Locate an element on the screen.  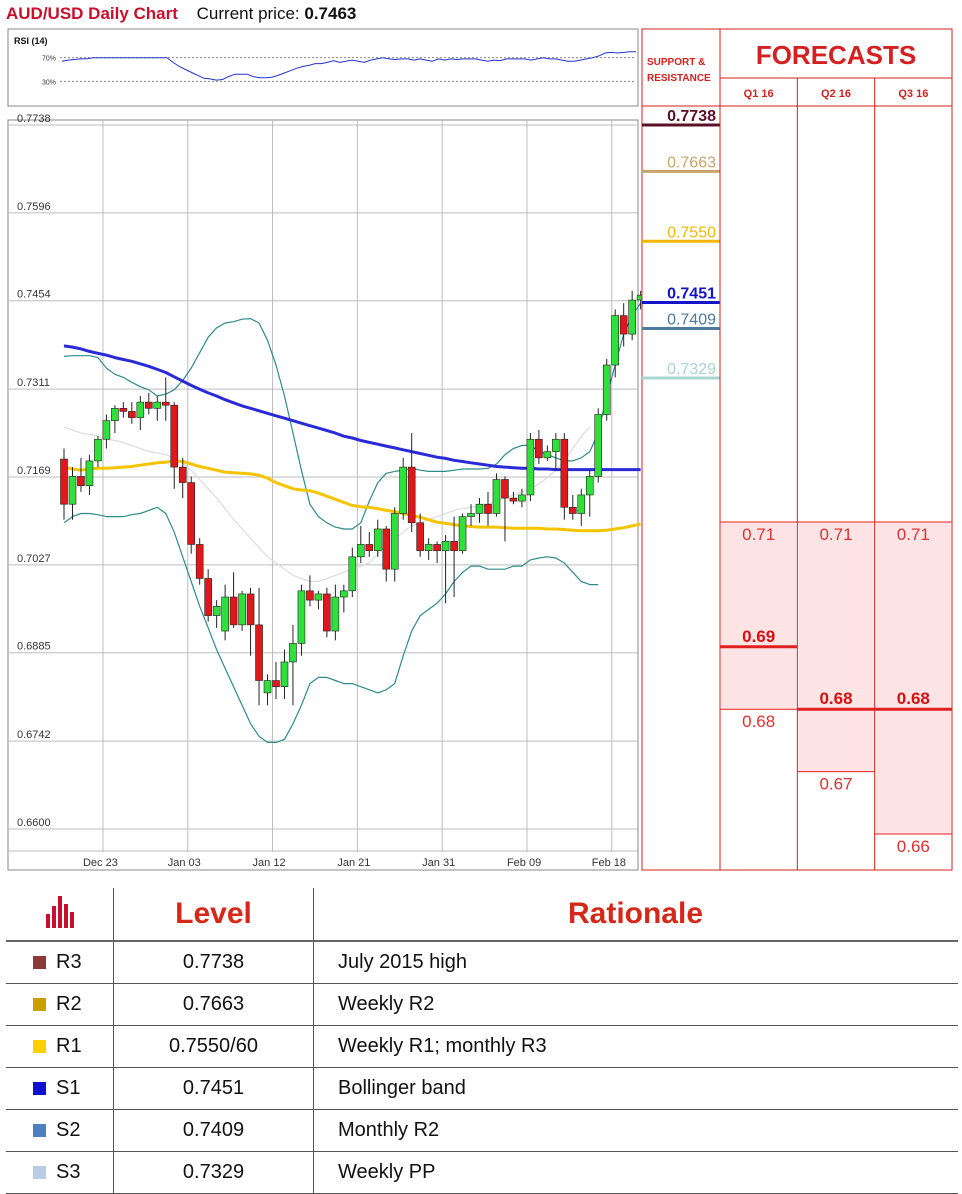
y-tick-label: 0.6600 is located at coordinates (34, 823).